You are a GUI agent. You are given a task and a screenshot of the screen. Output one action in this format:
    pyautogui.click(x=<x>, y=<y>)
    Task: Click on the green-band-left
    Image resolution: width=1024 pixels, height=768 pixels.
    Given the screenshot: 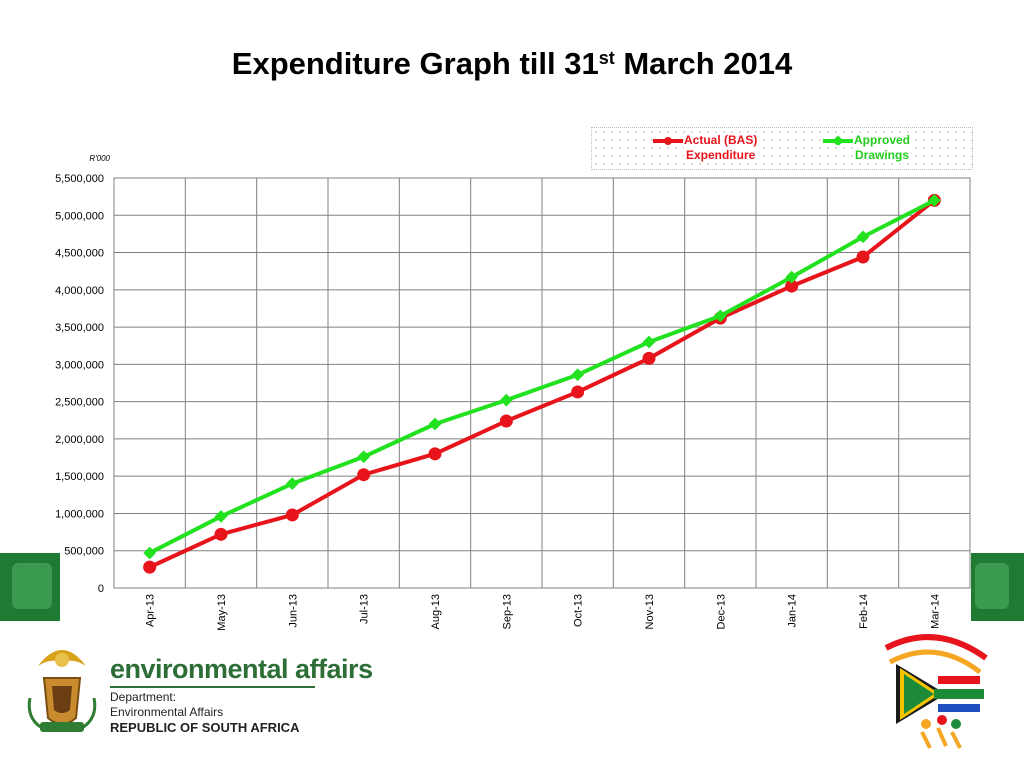 What is the action you would take?
    pyautogui.click(x=30, y=587)
    